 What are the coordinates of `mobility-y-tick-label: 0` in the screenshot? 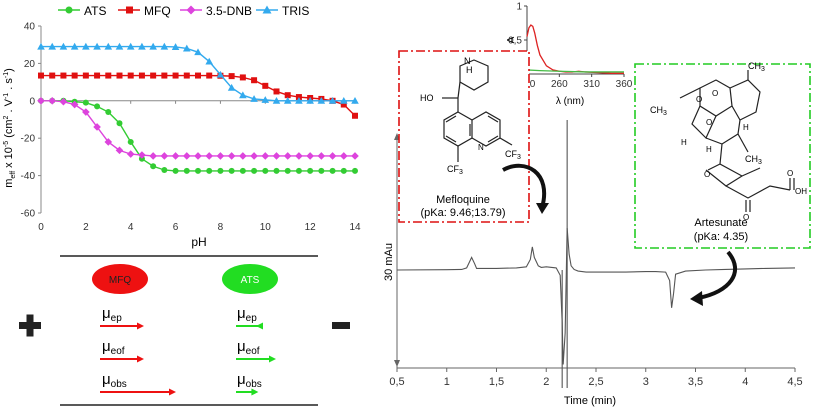 It's located at (32, 101).